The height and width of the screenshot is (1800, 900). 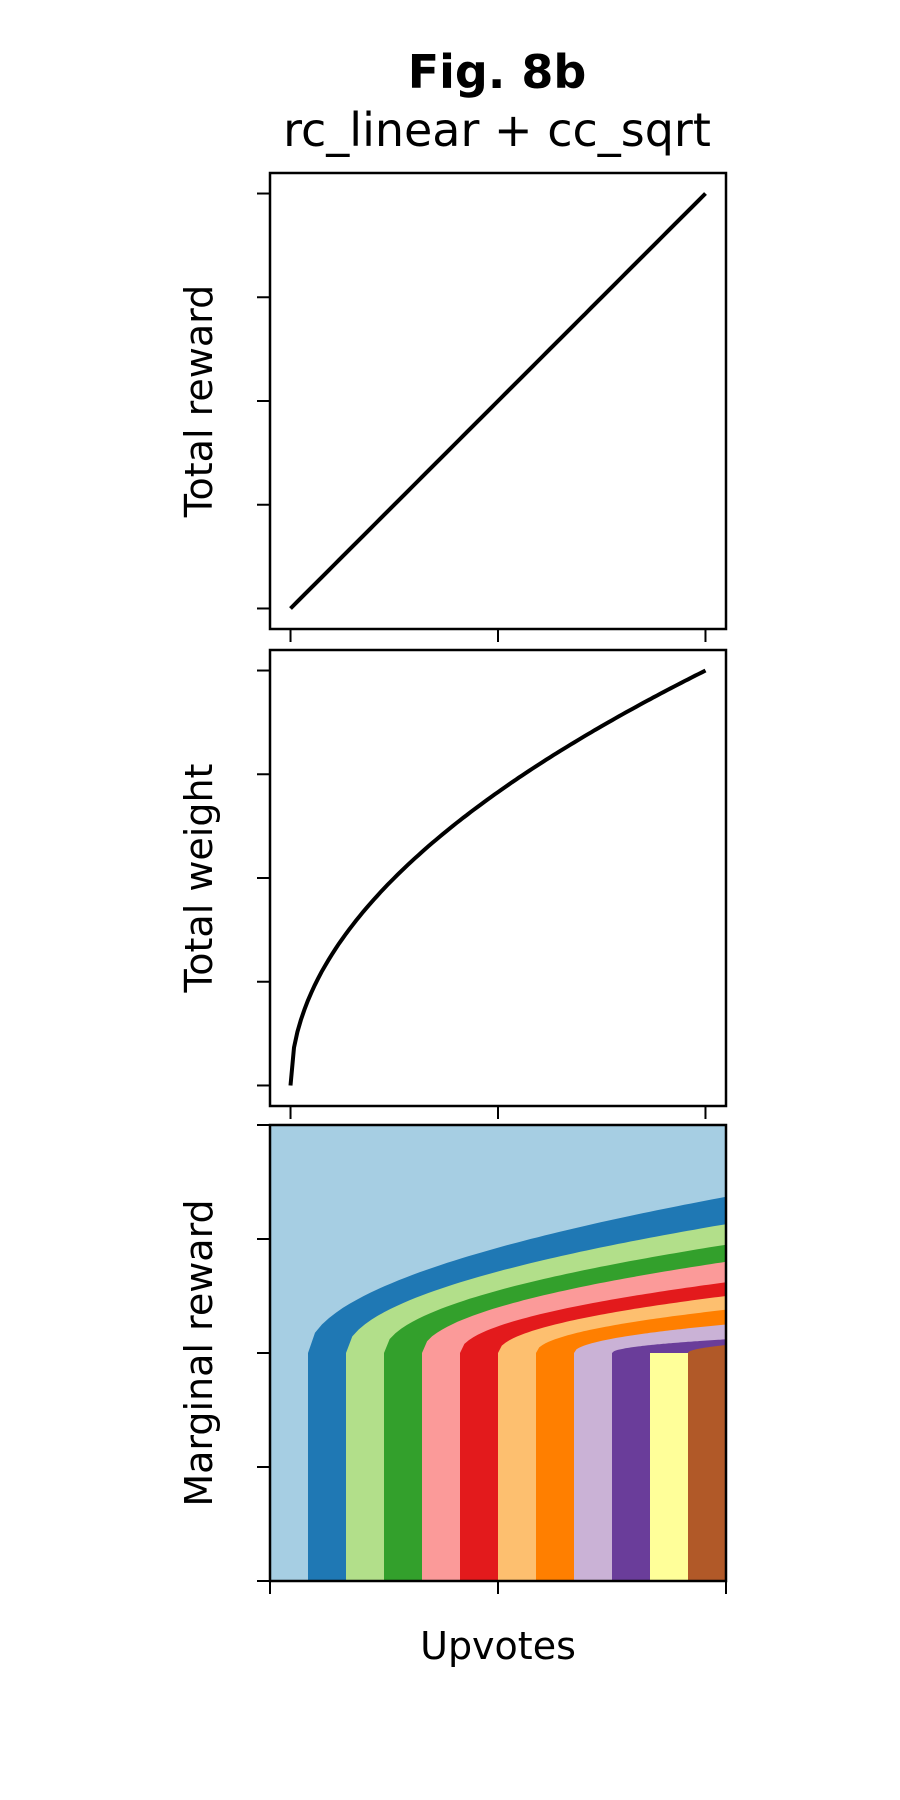 I want to click on x-axis-label: Upvotes, so click(x=498, y=1646).